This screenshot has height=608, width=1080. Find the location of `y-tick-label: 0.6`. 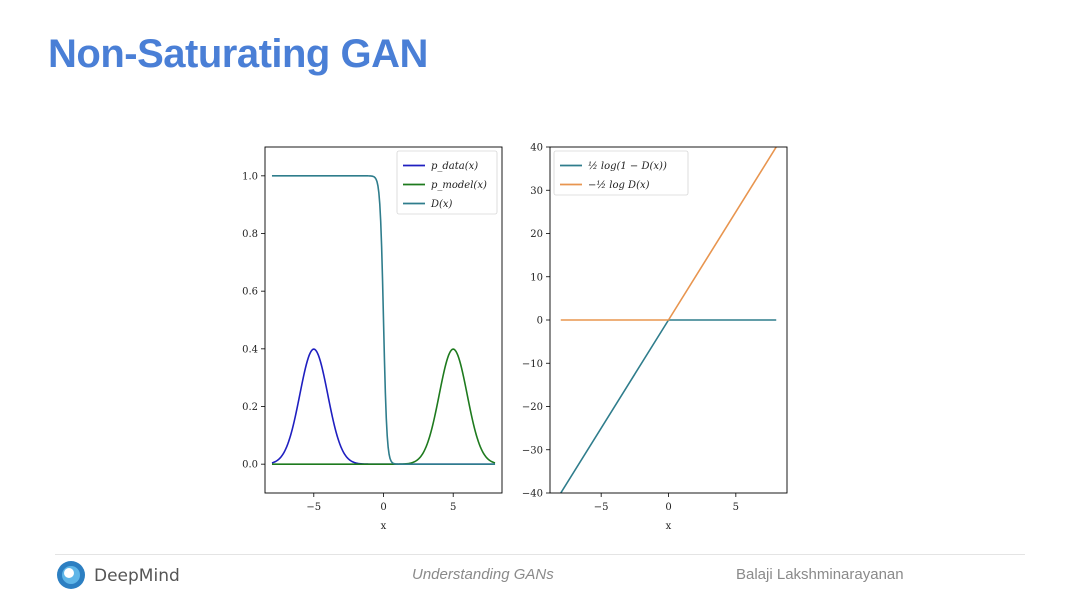

y-tick-label: 0.6 is located at coordinates (250, 292).